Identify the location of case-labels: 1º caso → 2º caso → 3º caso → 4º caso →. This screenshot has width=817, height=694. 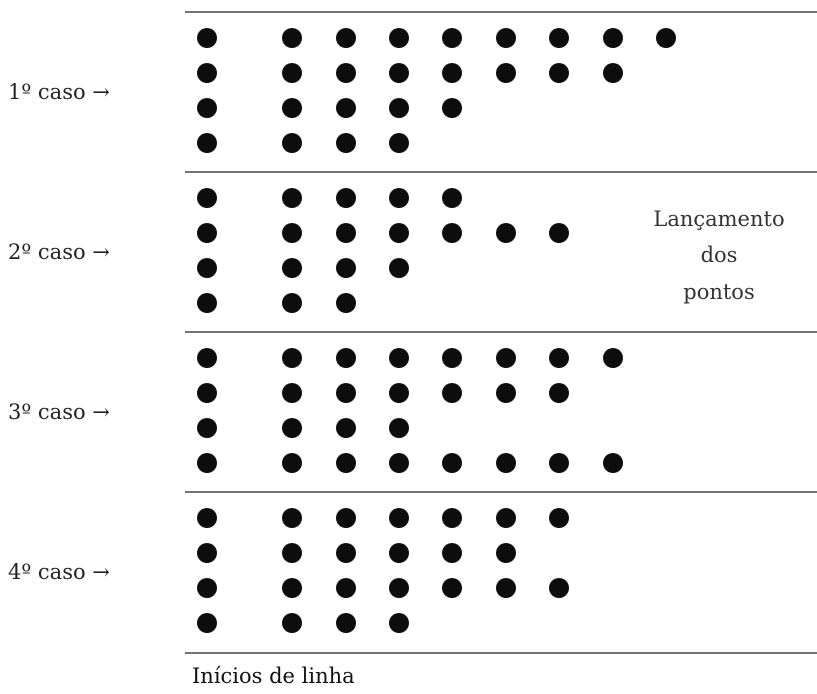
(59, 332).